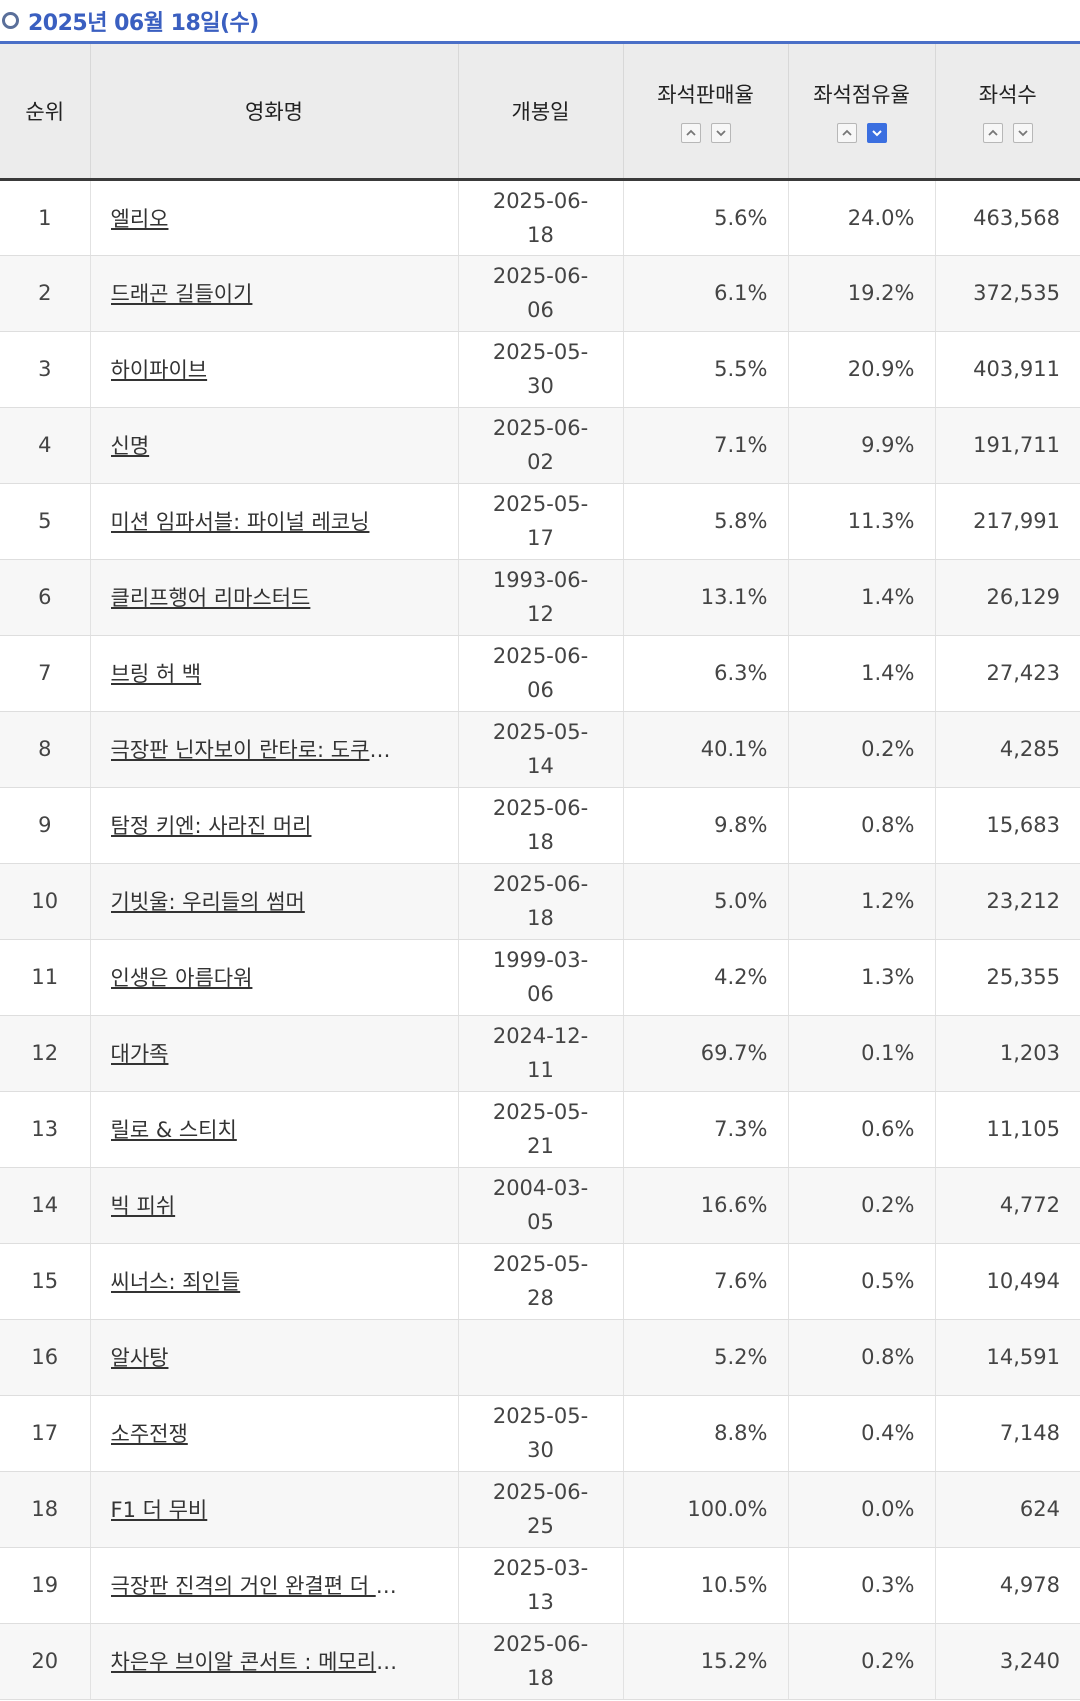 This screenshot has height=1701, width=1080. Describe the element at coordinates (1007, 1205) in the screenshot. I see `seats-cell: 4,772` at that location.